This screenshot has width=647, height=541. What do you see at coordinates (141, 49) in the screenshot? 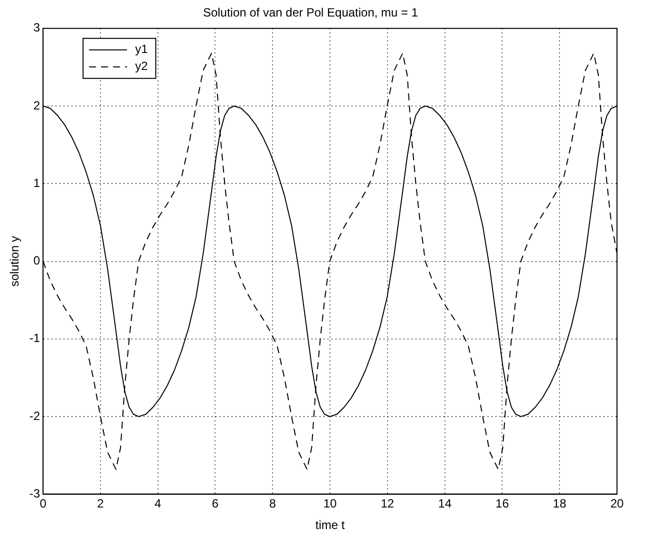
I see `legend-label: y1` at bounding box center [141, 49].